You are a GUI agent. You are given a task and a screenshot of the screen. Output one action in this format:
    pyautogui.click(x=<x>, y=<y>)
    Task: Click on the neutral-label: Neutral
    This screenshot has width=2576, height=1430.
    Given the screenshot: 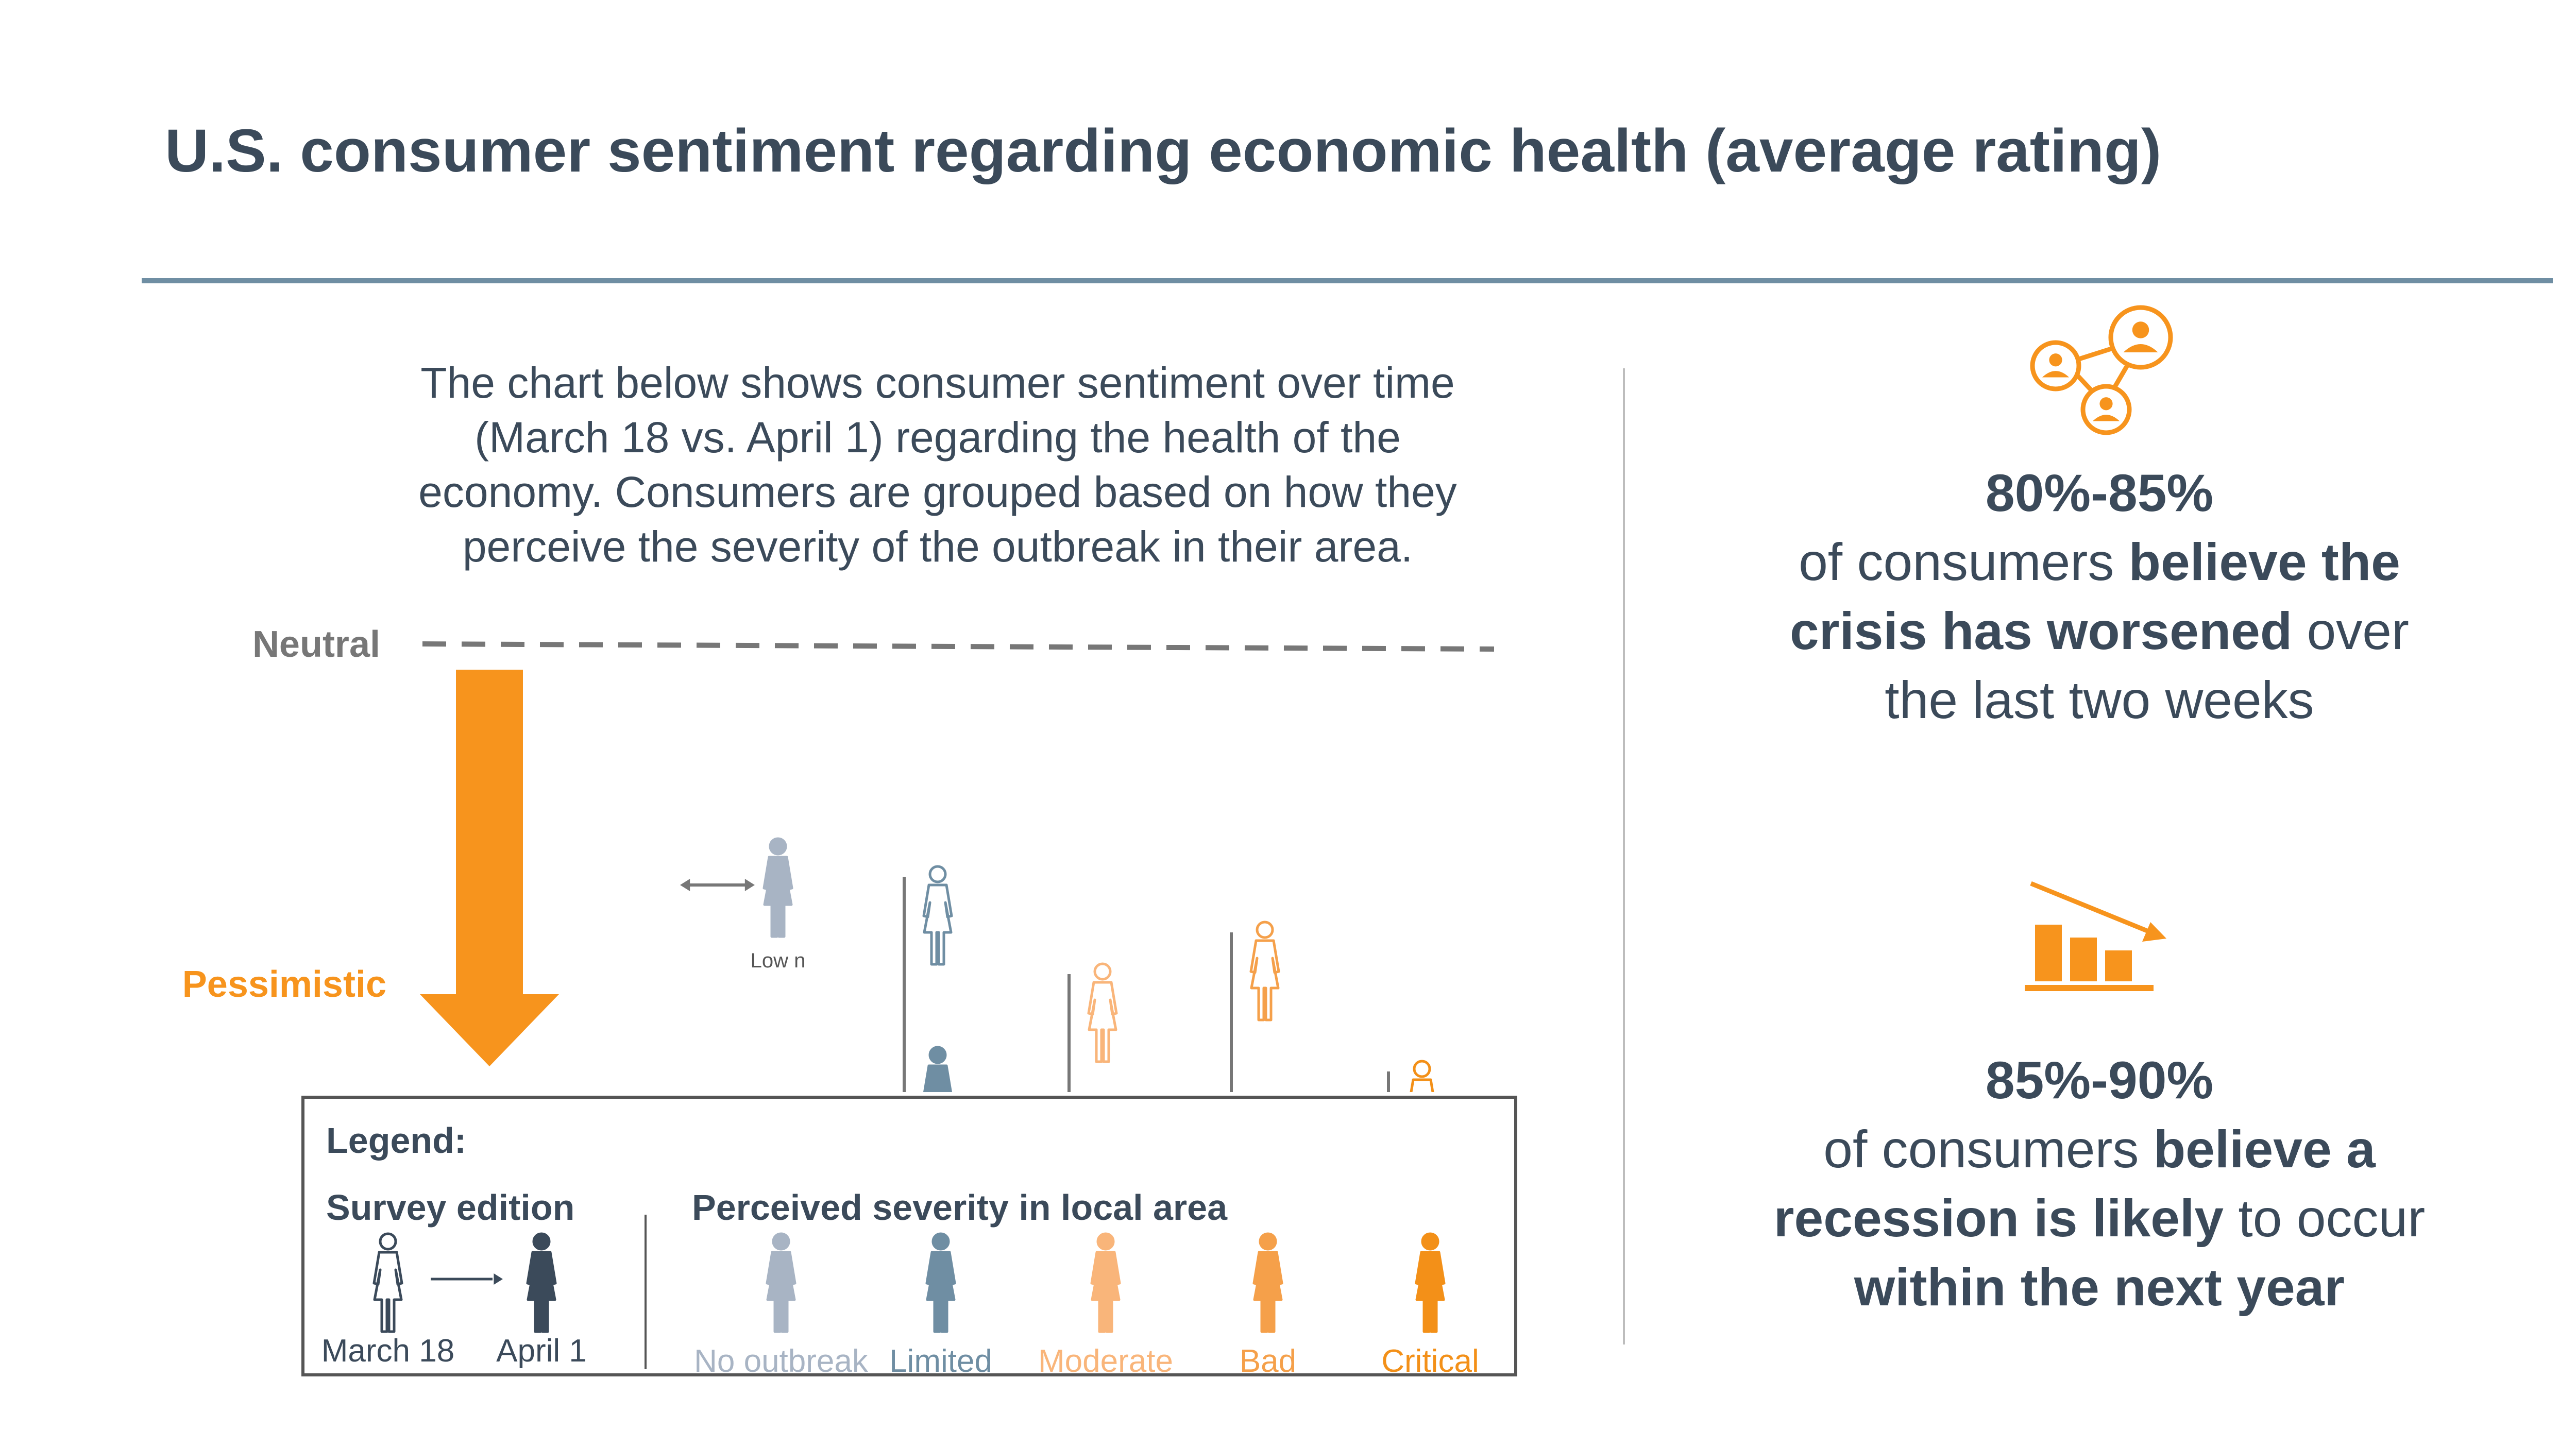 What is the action you would take?
    pyautogui.click(x=316, y=644)
    